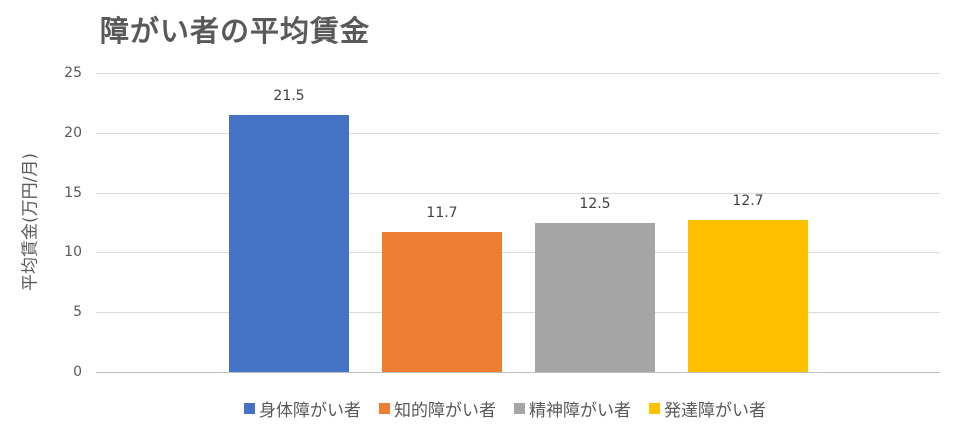  What do you see at coordinates (445, 411) in the screenshot?
I see `legend-label: 知的障がい者` at bounding box center [445, 411].